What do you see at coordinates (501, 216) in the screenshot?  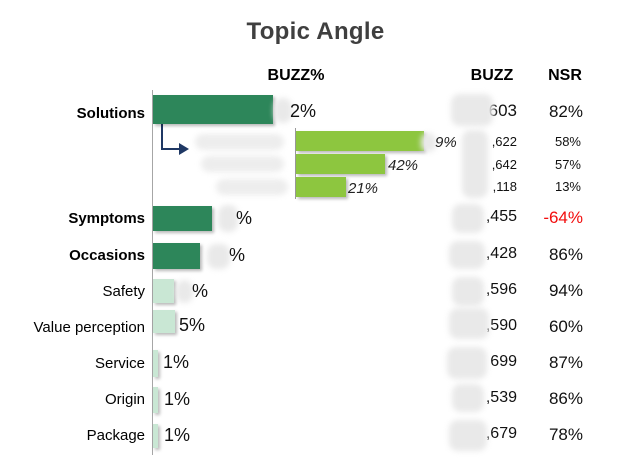 I see `buzz-count-symptoms: ,455` at bounding box center [501, 216].